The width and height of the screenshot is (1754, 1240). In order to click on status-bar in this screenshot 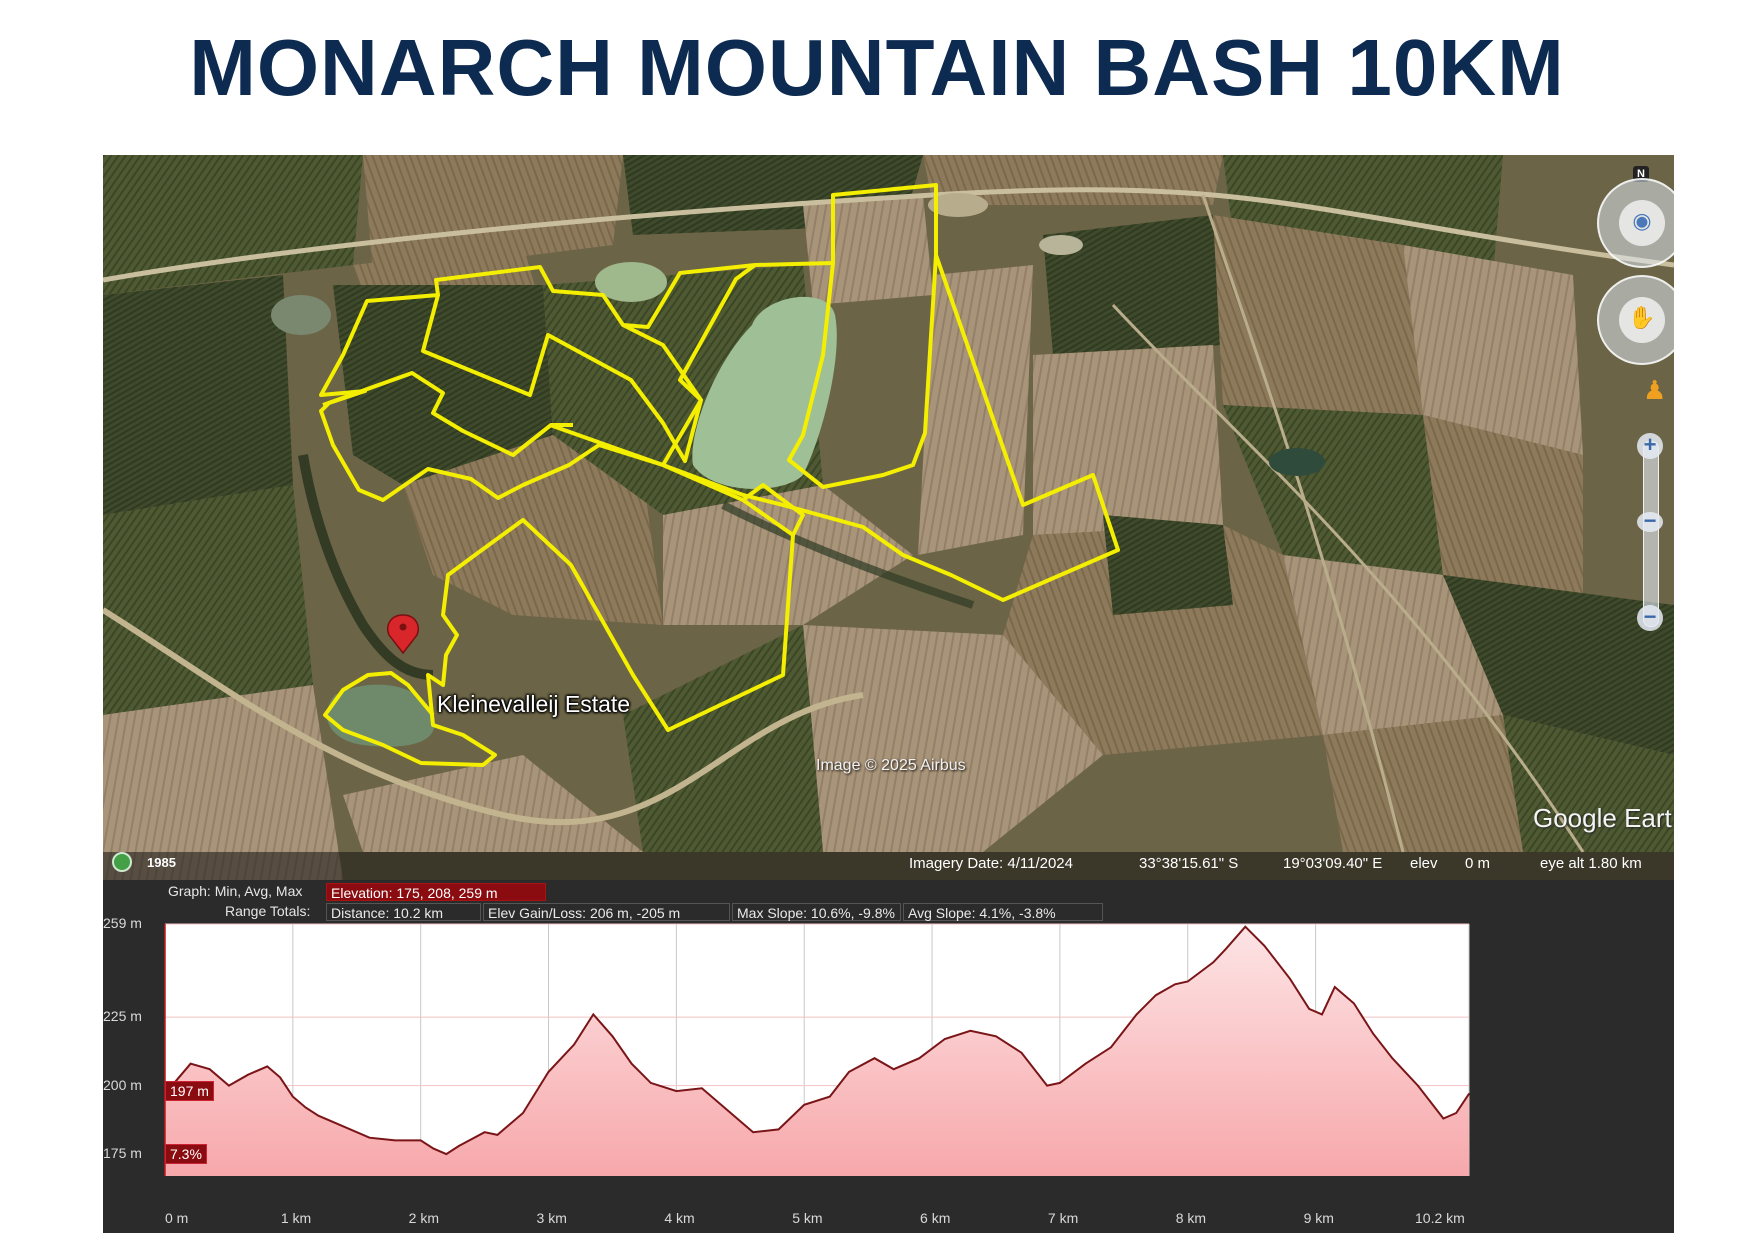, I will do `click(888, 866)`.